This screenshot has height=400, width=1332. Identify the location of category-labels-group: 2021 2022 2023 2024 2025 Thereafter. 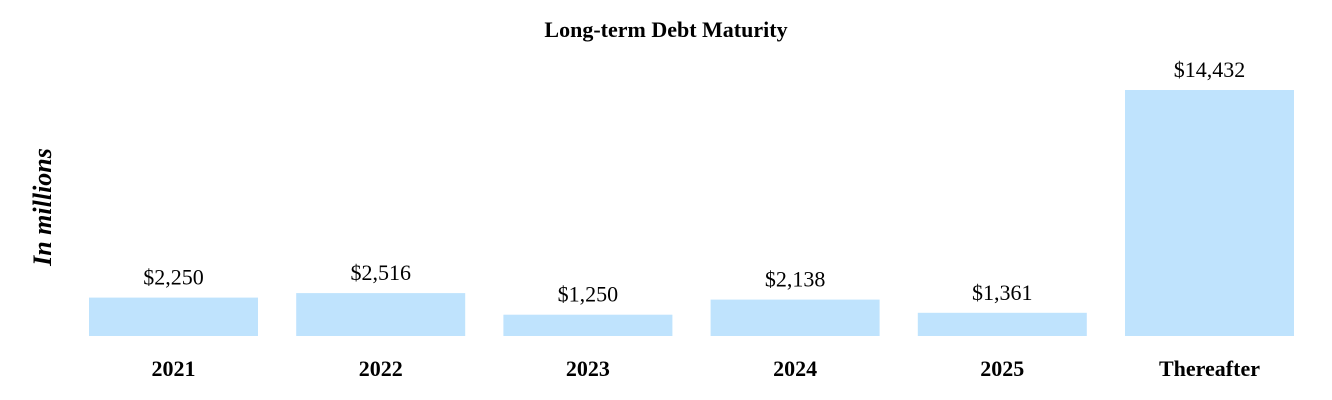
(706, 368).